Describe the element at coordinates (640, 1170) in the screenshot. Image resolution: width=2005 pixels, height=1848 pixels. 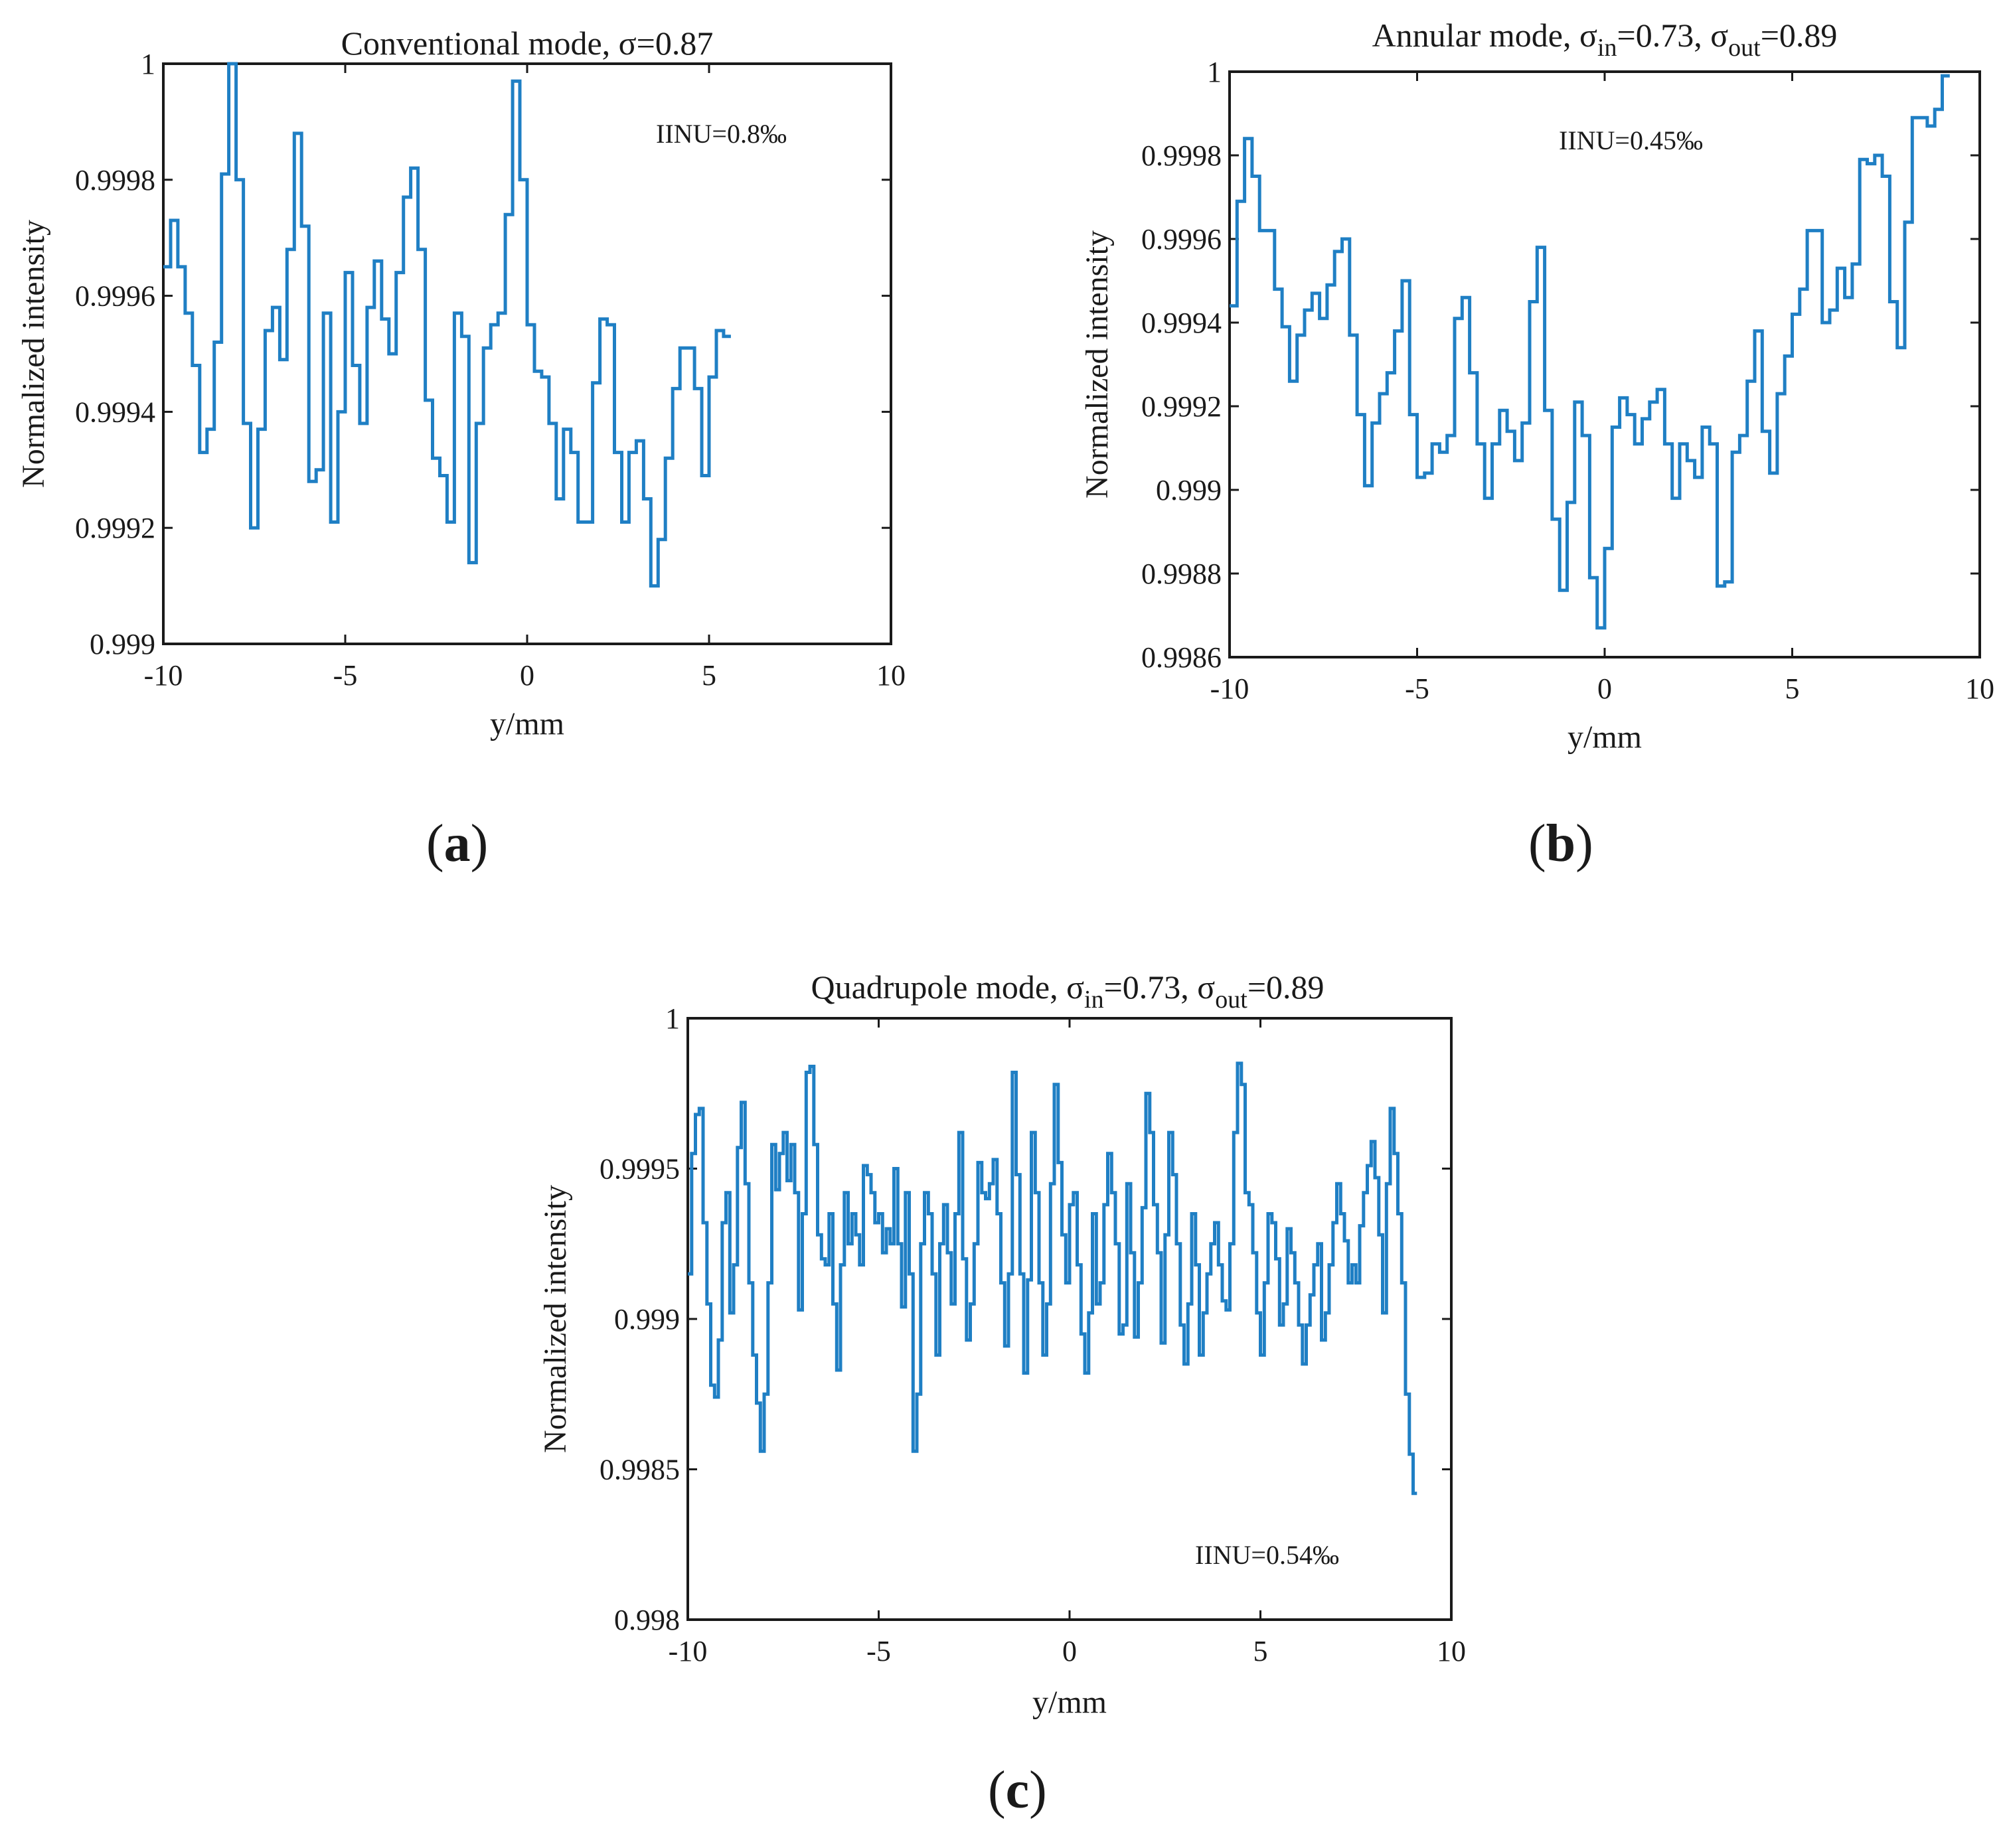
I see `y-tick-label-c-3: 0.9995` at that location.